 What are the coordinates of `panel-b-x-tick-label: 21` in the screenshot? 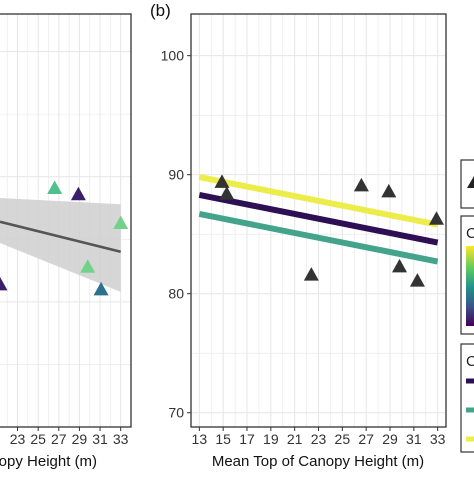 It's located at (295, 439).